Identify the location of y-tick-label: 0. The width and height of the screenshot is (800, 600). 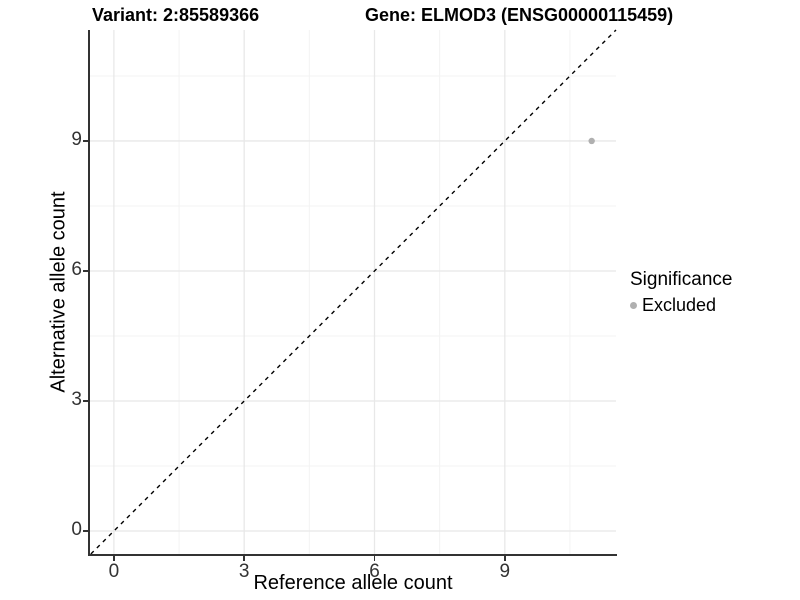
(76, 529).